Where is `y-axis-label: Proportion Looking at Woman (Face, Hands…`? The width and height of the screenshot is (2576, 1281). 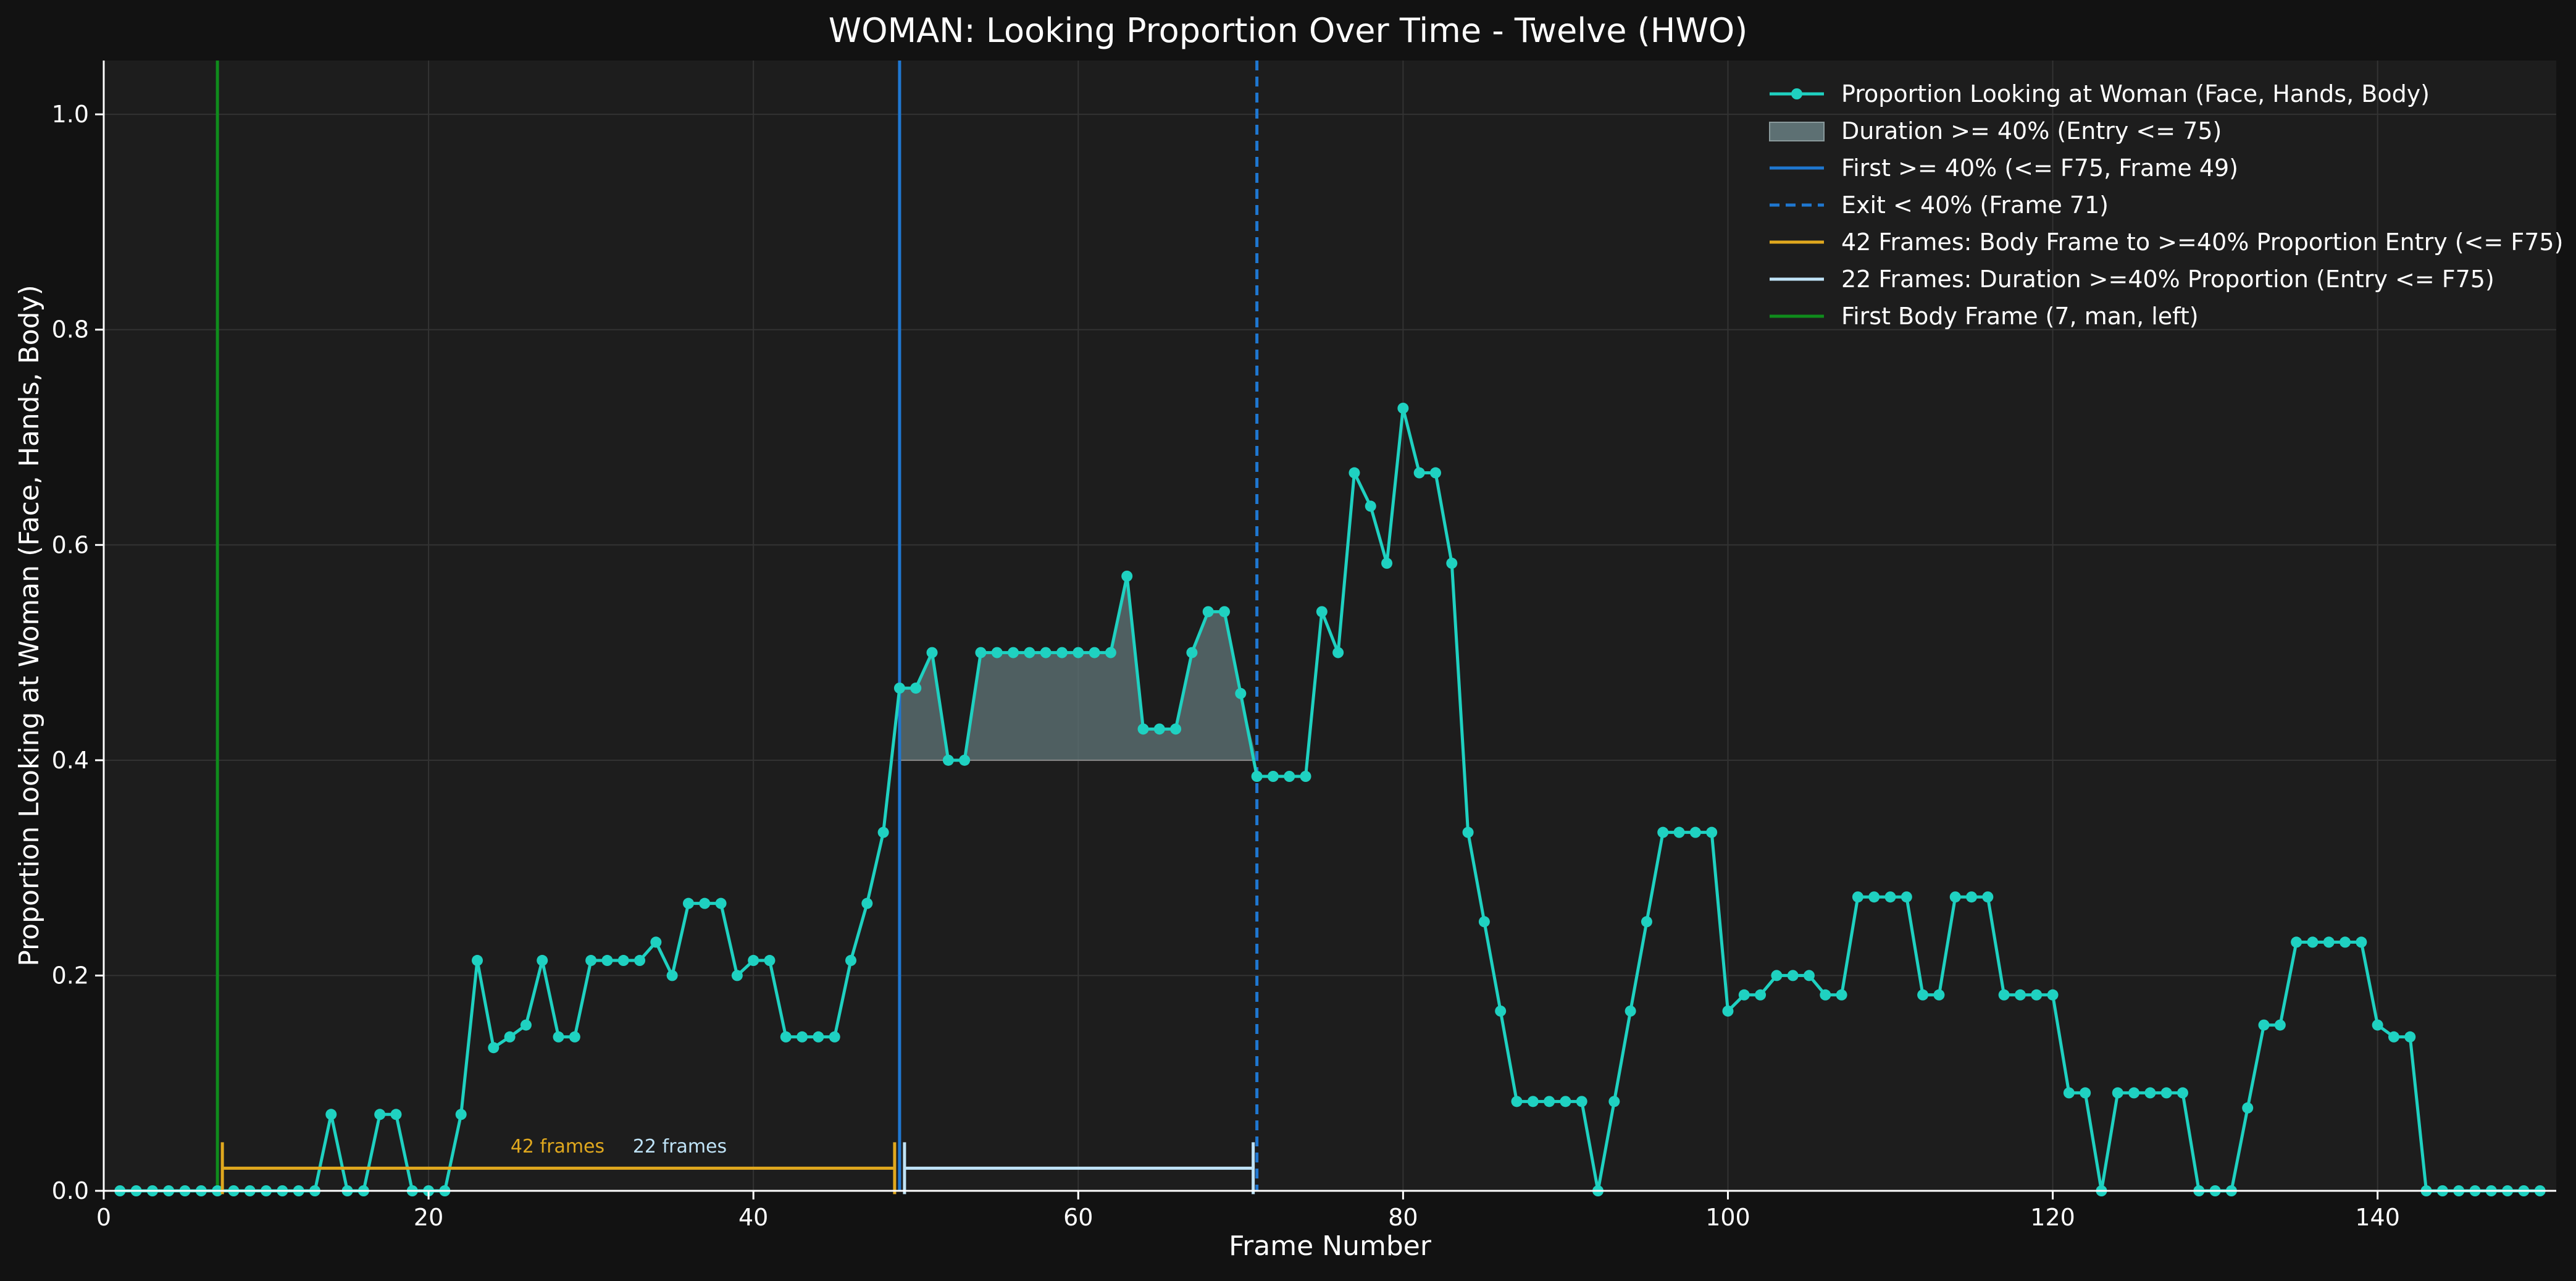
y-axis-label: Proportion Looking at Woman (Face, Hands… is located at coordinates (30, 626).